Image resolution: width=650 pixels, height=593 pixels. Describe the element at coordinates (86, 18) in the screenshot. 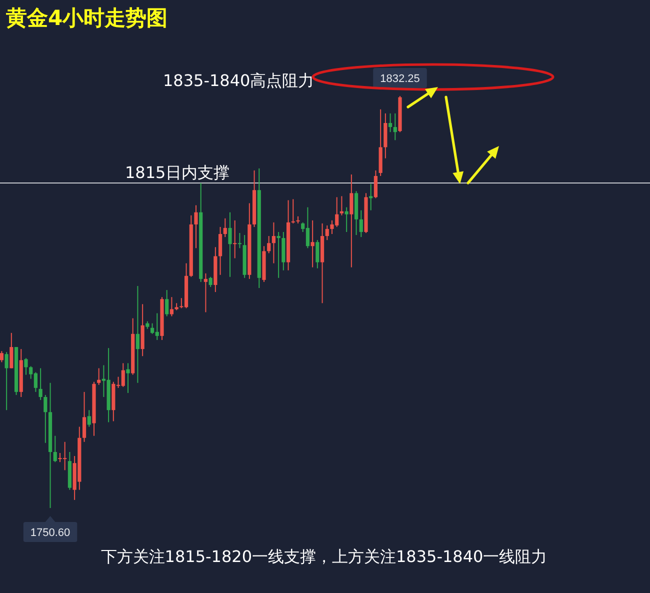

I see `chart-title: 黄金4小时走势图` at that location.